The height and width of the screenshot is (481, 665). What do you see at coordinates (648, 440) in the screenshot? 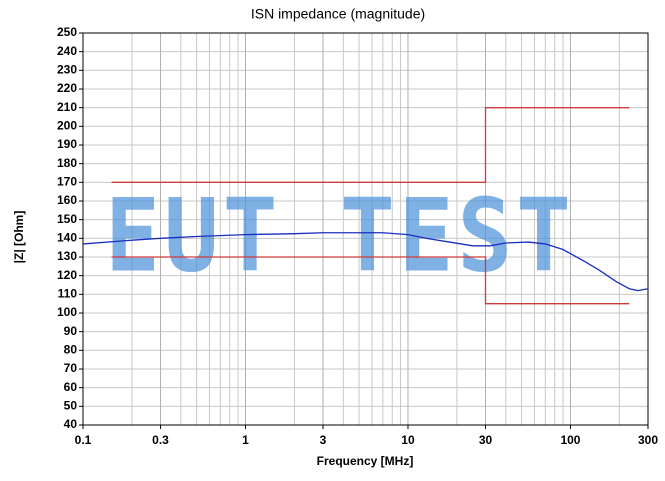
I see `x-tick-label: 300` at bounding box center [648, 440].